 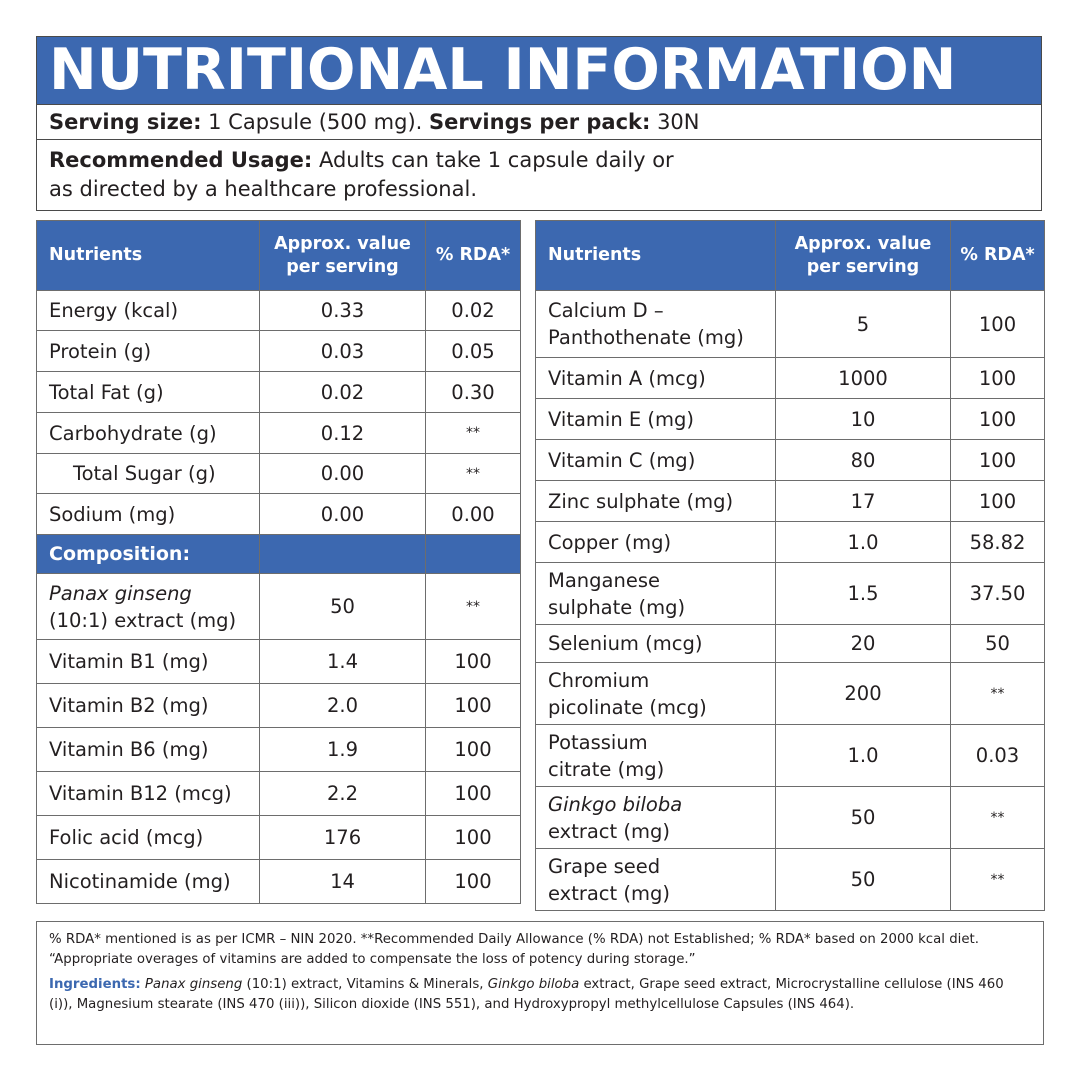 I want to click on nutrient-value: 1.9, so click(x=342, y=749).